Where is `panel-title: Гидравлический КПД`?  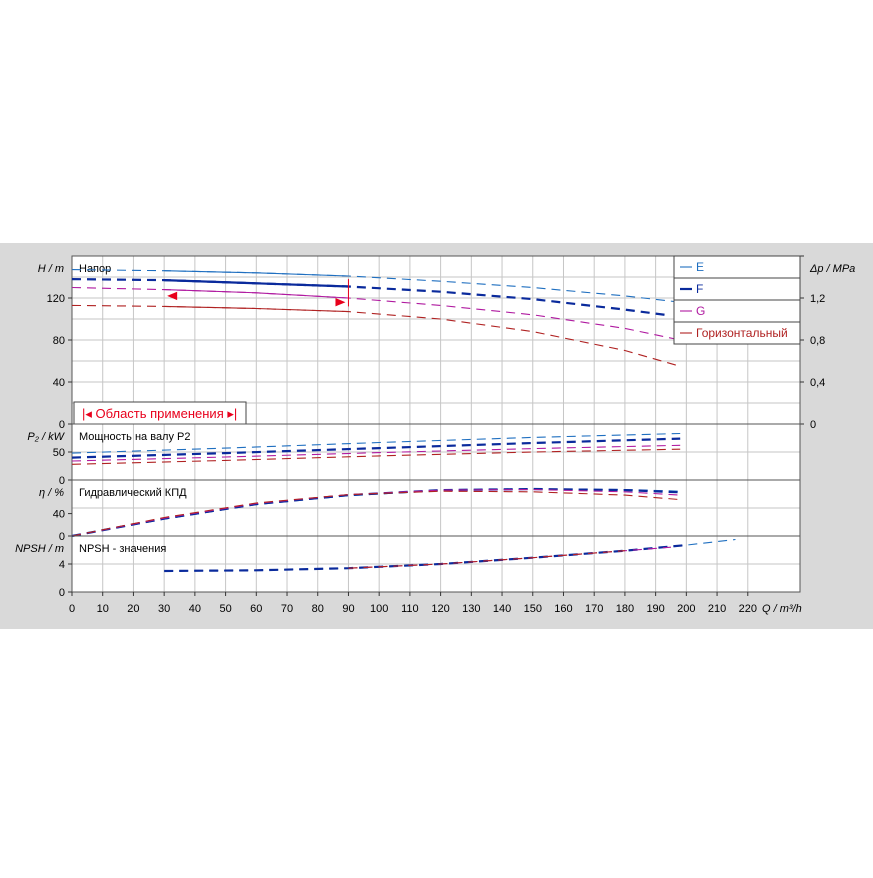 panel-title: Гидравлический КПД is located at coordinates (133, 493).